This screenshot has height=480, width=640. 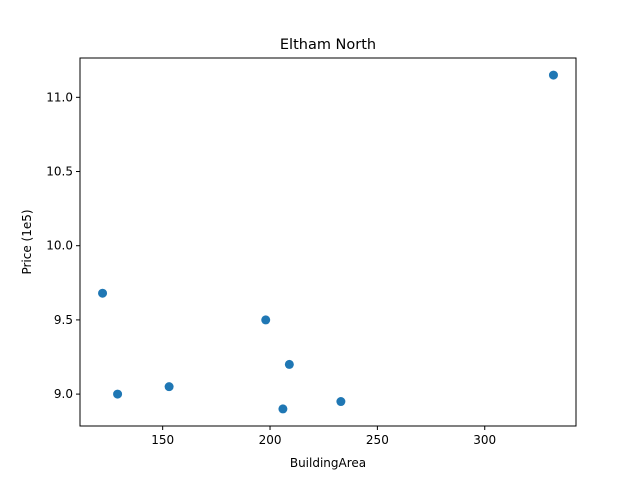 I want to click on chart-title: Eltham North, so click(x=328, y=45).